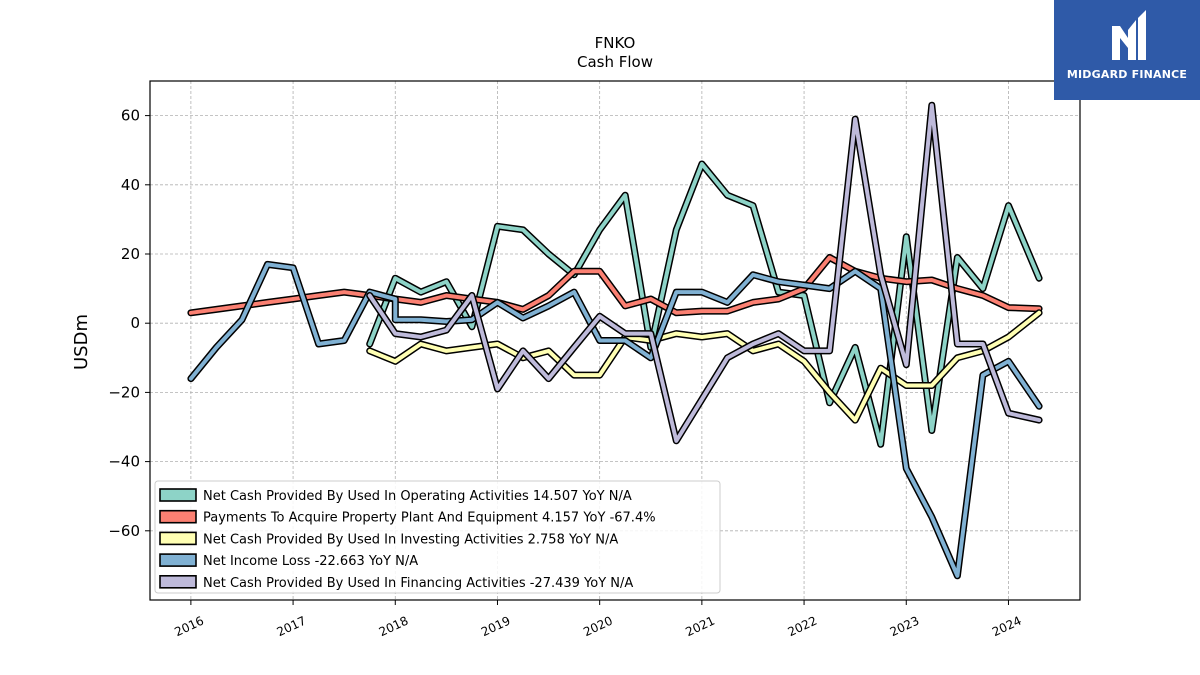  Describe the element at coordinates (1127, 74) in the screenshot. I see `logo-text: MIDGARD FINANCE` at that location.